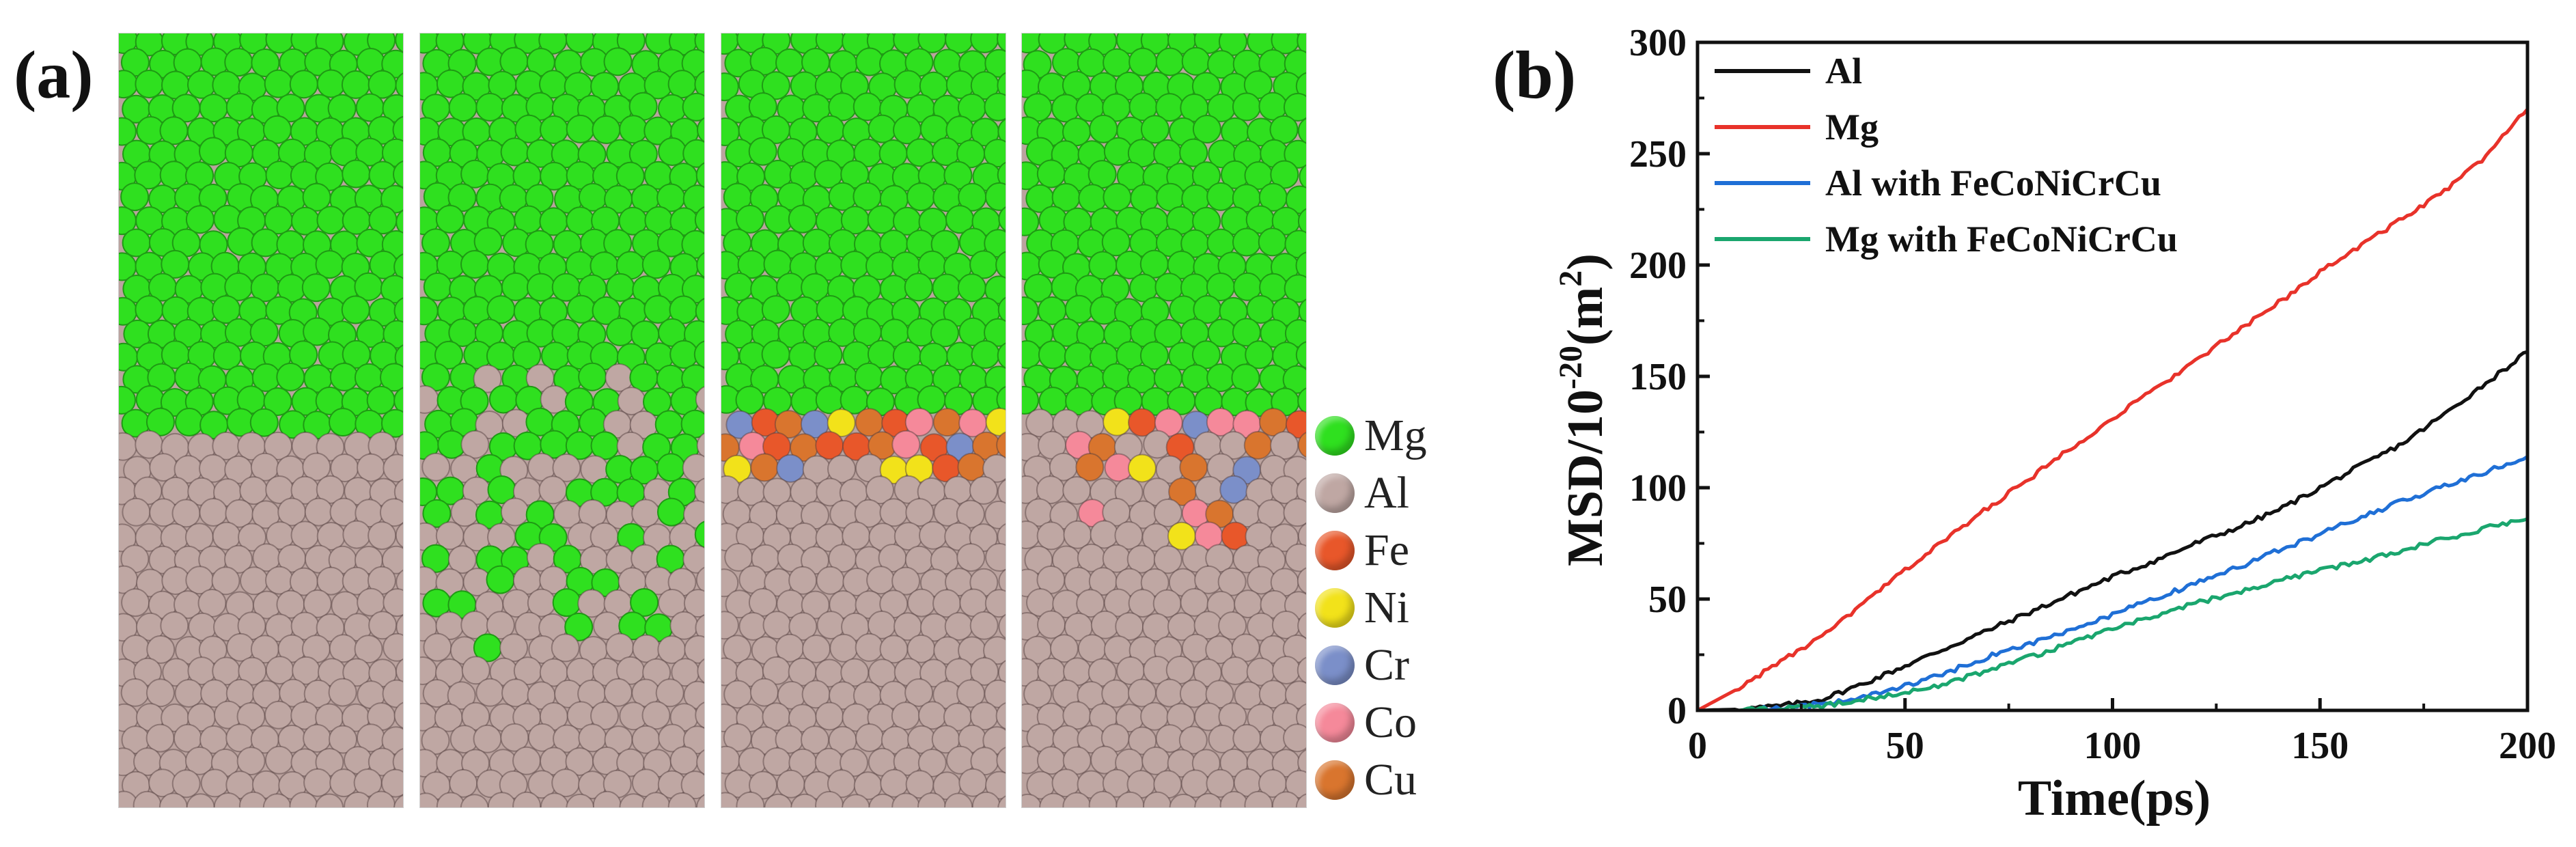 The image size is (2576, 847). Describe the element at coordinates (1335, 551) in the screenshot. I see `fe-atom-icon` at that location.